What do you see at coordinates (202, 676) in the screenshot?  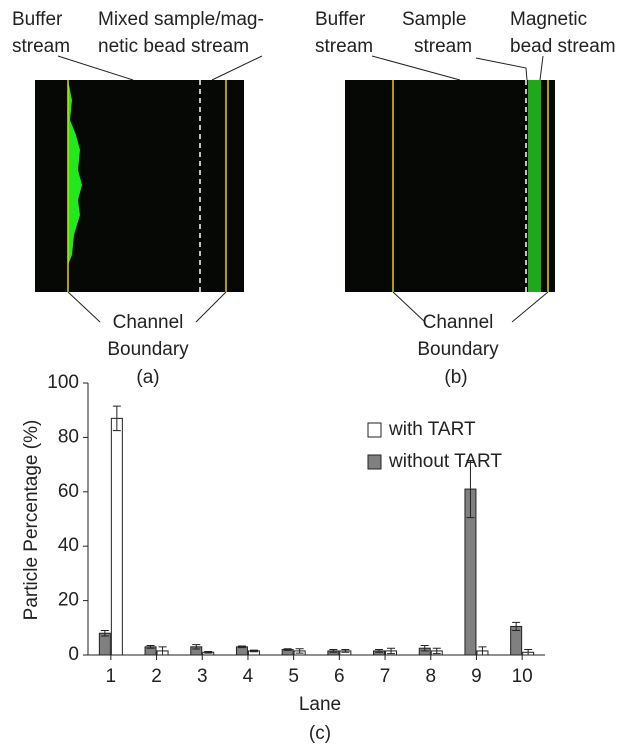 I see `x-tick-label: 3` at bounding box center [202, 676].